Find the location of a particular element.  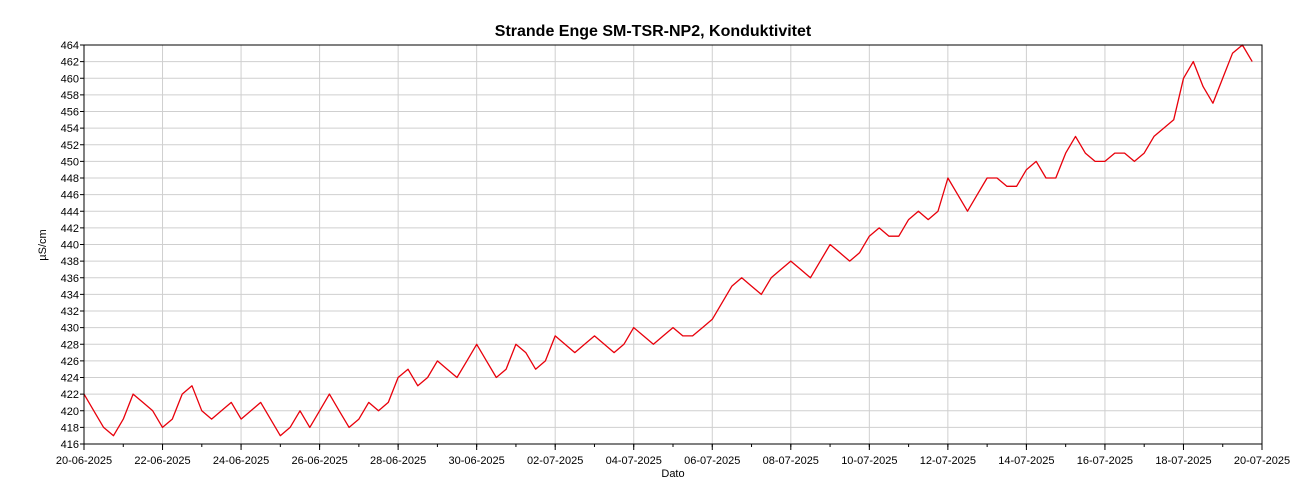

chart-title: Strande Enge SM-TSR-NP2, Konduktivitet is located at coordinates (653, 31).